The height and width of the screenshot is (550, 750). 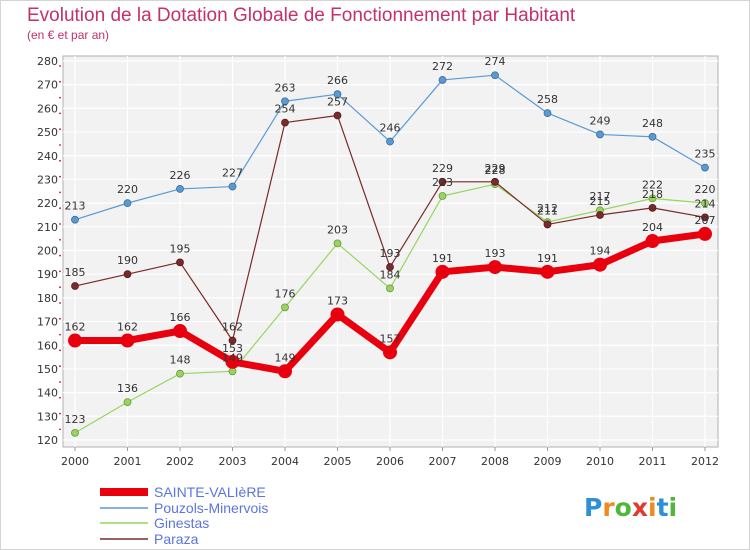 What do you see at coordinates (548, 461) in the screenshot?
I see `x-tick-label: 2009` at bounding box center [548, 461].